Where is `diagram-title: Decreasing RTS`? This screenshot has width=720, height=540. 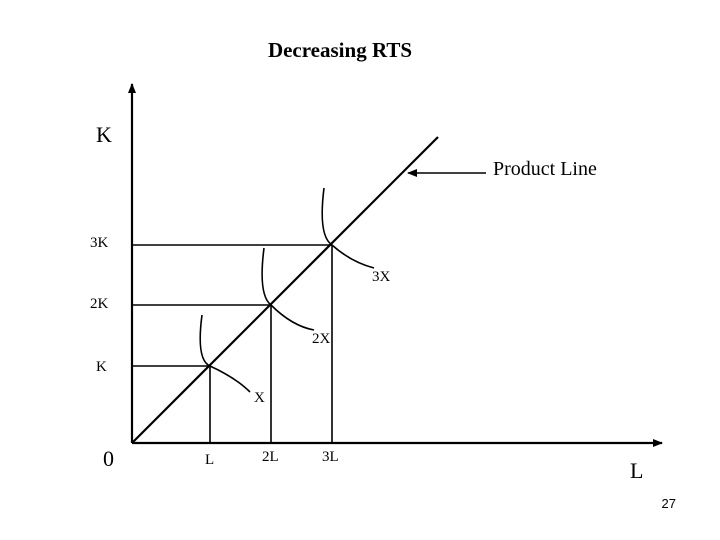 diagram-title: Decreasing RTS is located at coordinates (340, 50).